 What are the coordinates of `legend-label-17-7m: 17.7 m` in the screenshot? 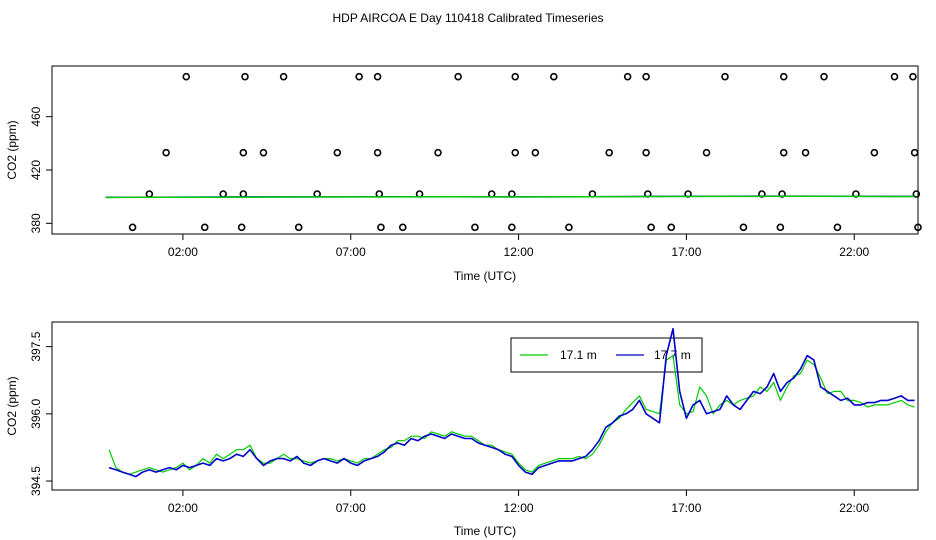 It's located at (672, 355).